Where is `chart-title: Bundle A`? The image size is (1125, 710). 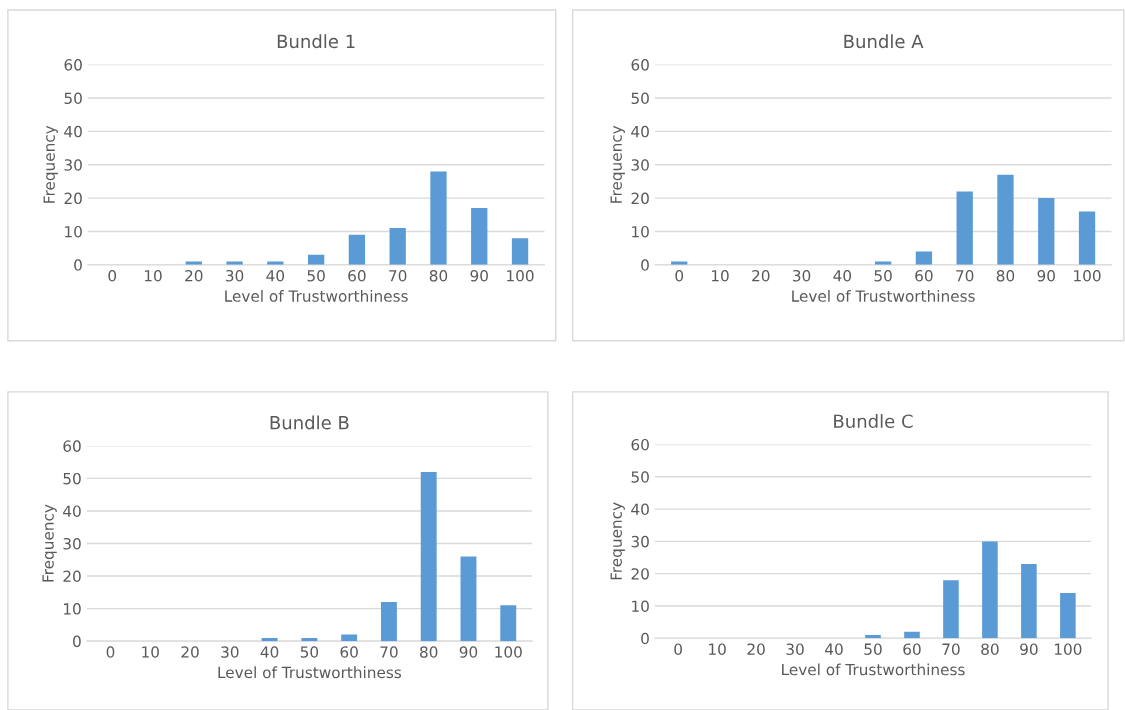 chart-title: Bundle A is located at coordinates (884, 41).